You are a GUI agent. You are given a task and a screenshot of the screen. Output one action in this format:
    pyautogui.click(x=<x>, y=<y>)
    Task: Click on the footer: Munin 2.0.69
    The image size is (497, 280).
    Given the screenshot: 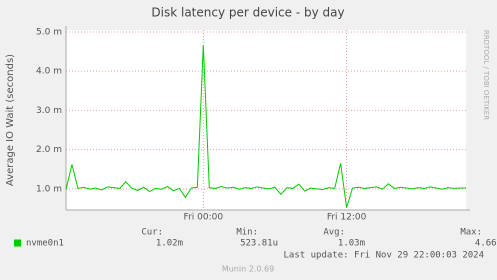 What is the action you would take?
    pyautogui.click(x=248, y=269)
    